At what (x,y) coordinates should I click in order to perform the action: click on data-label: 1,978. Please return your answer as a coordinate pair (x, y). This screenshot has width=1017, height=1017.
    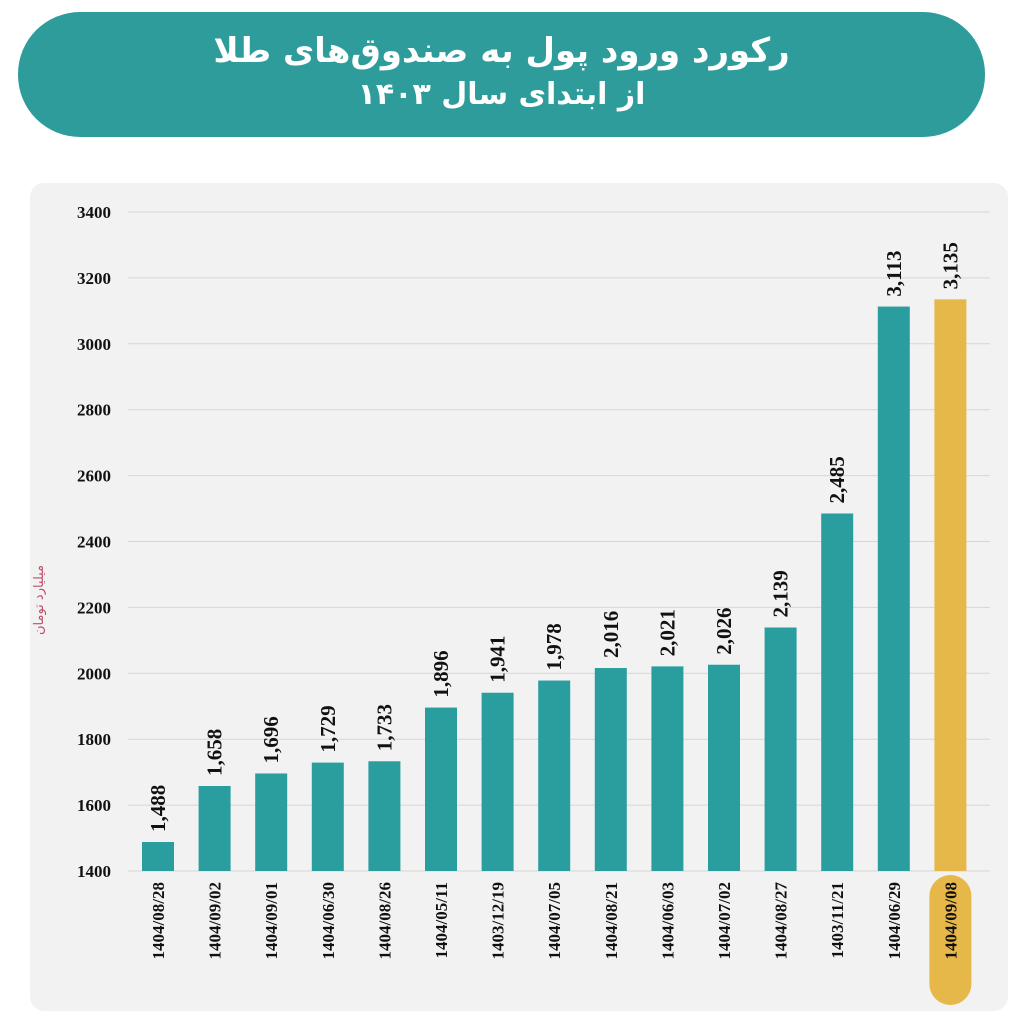
    Looking at the image, I should click on (554, 646).